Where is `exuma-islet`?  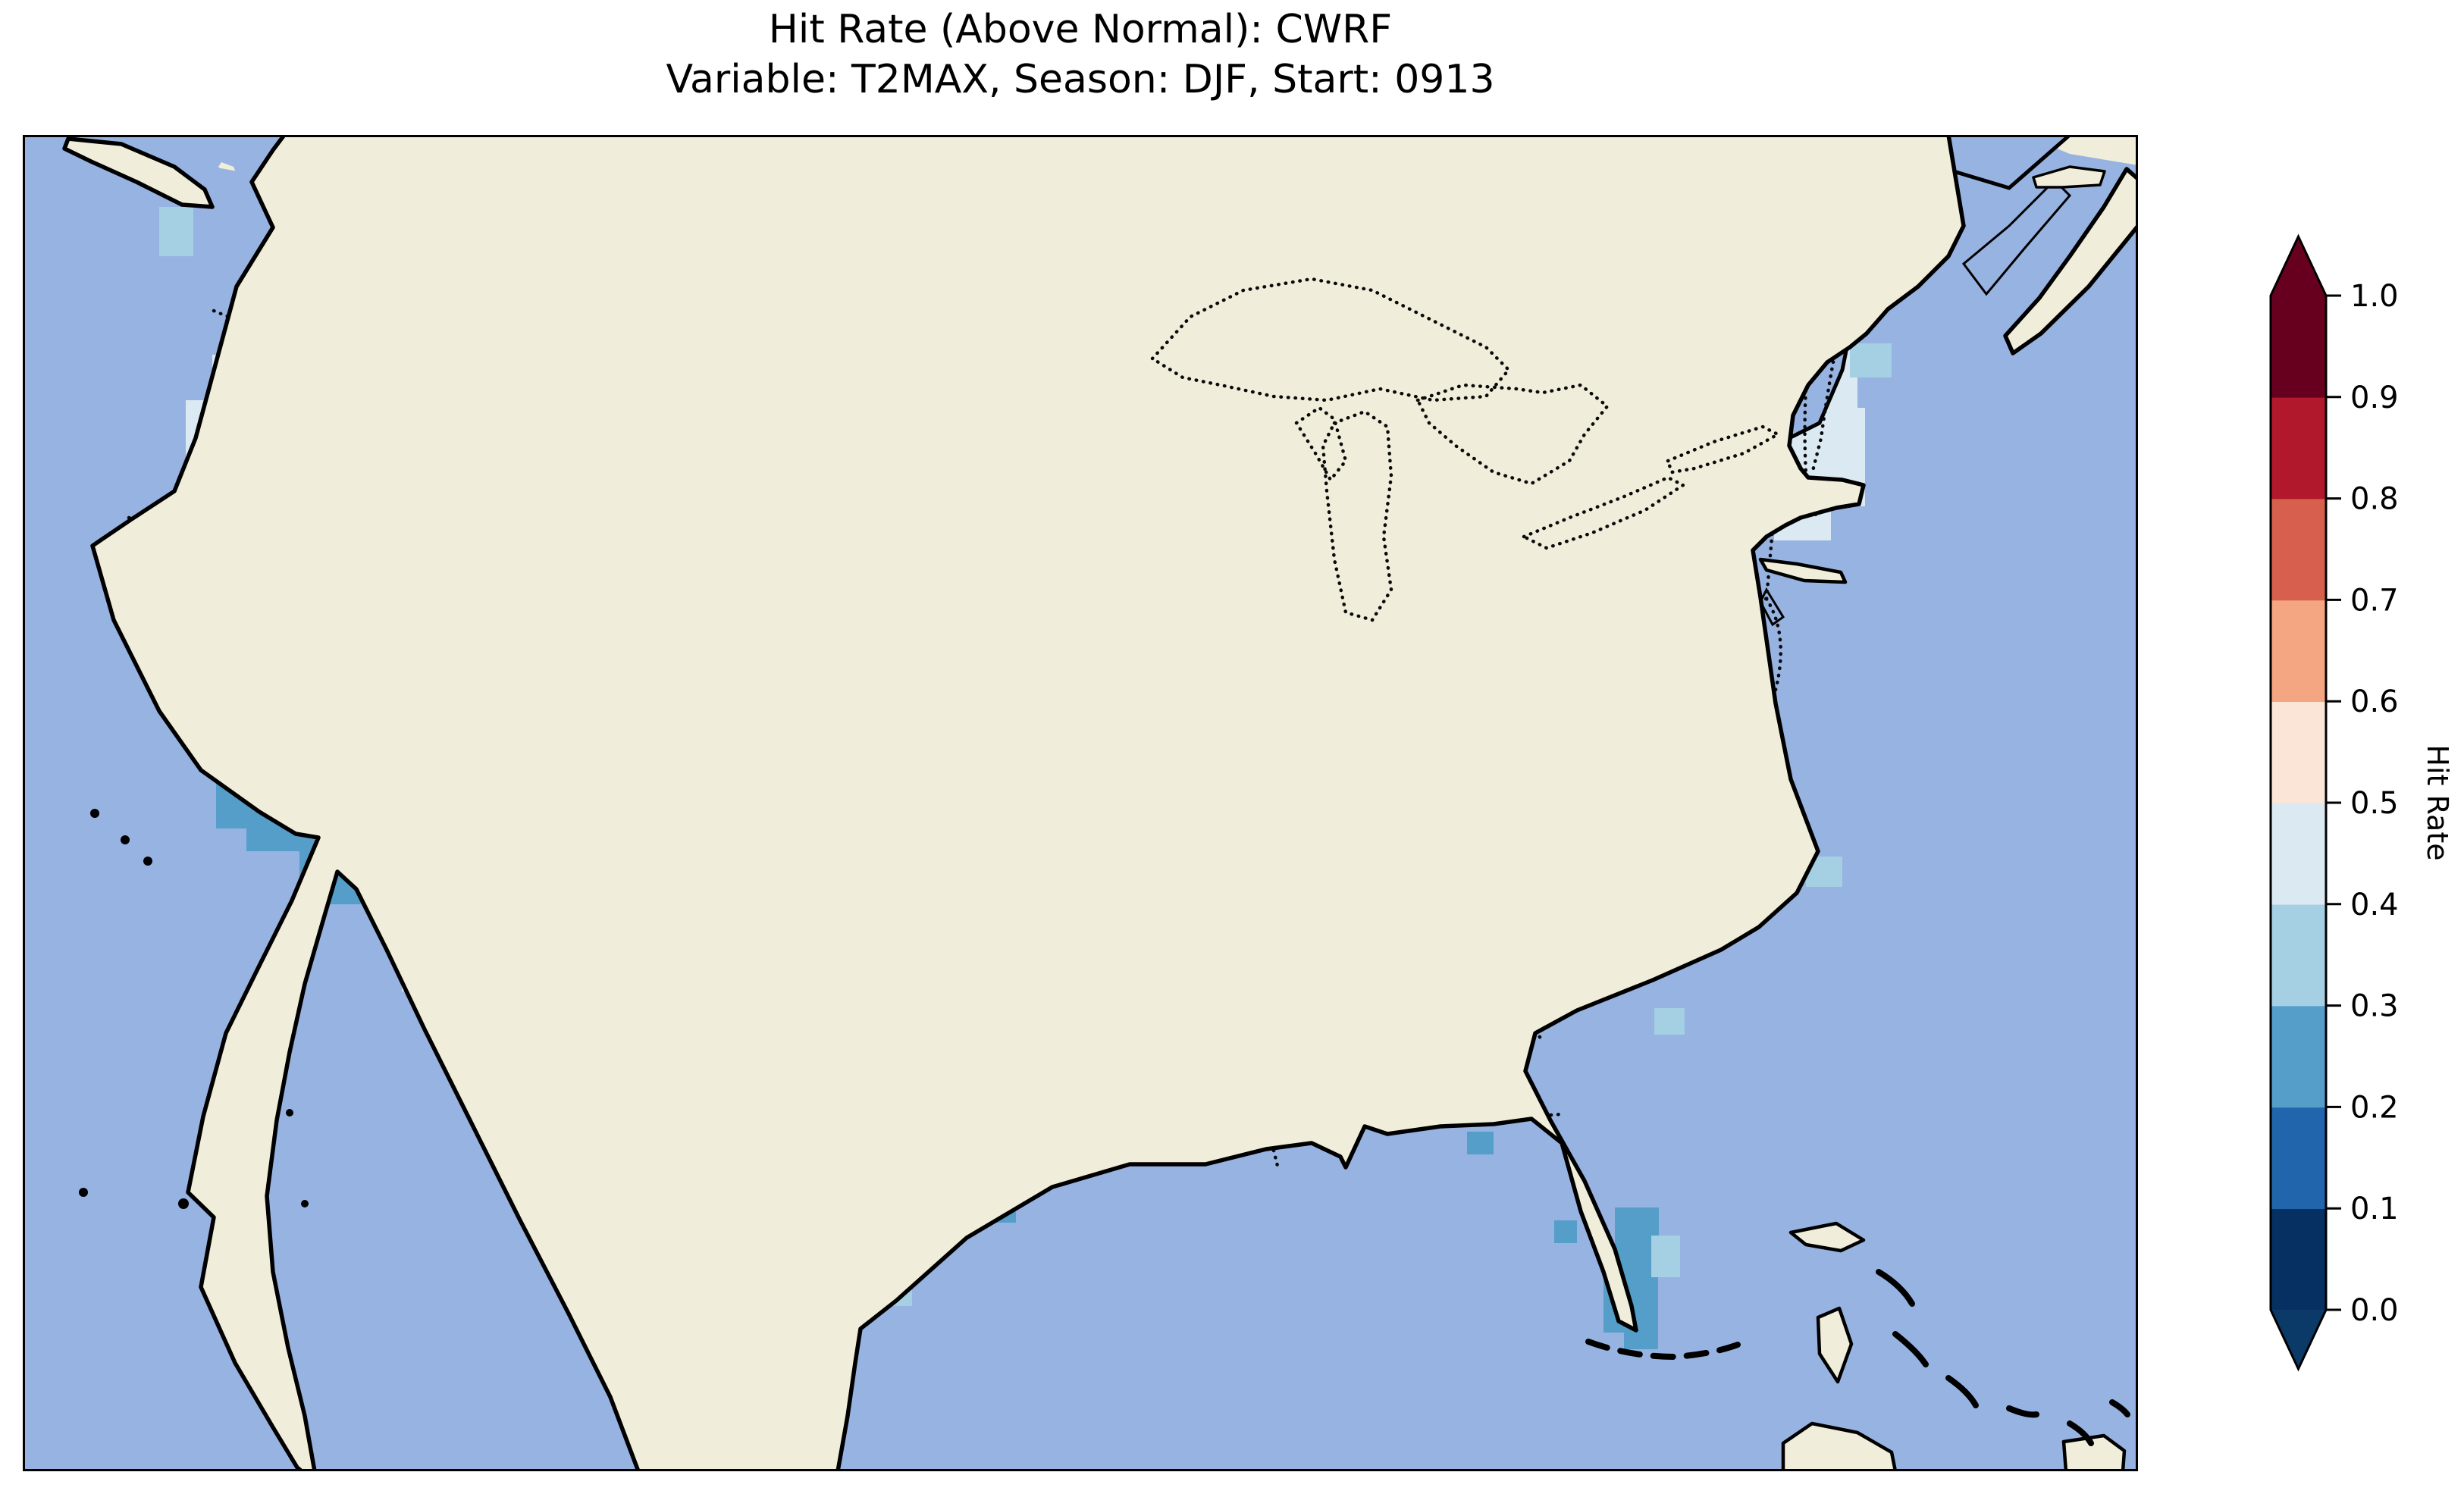
exuma-islet is located at coordinates (1910, 1349).